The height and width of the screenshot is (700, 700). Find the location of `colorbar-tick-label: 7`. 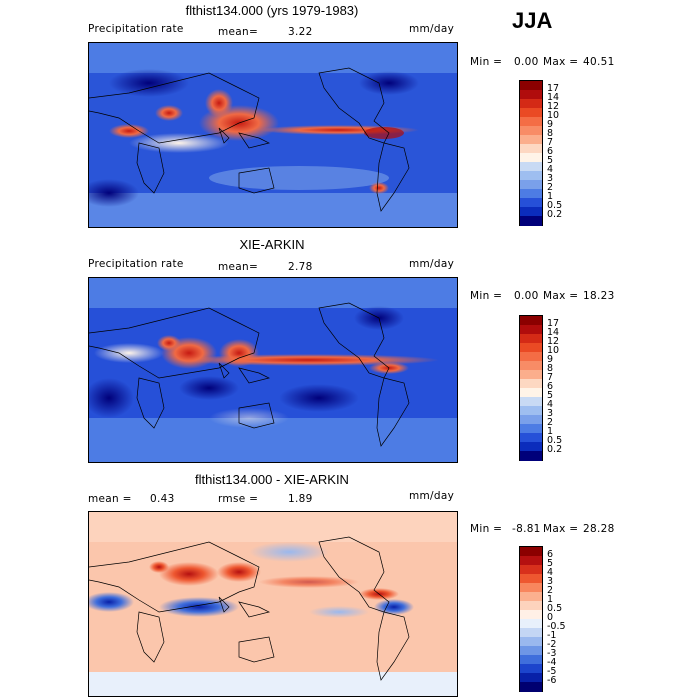

colorbar-tick-label: 7 is located at coordinates (550, 377).